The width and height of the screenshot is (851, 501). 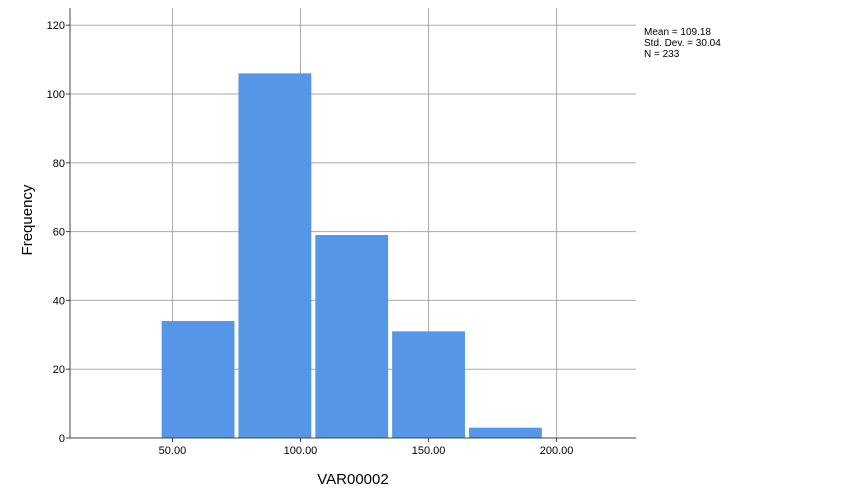 I want to click on y-tick-label: 80, so click(x=59, y=164).